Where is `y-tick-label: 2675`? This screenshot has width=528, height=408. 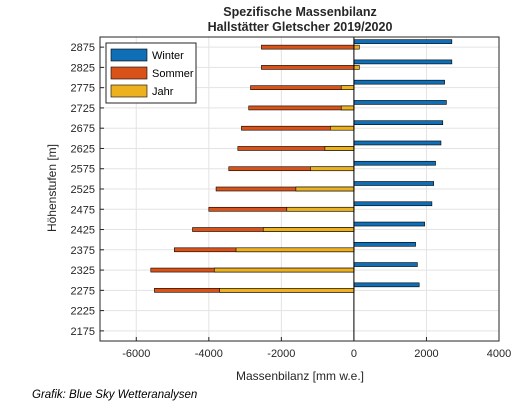
y-tick-label: 2675 is located at coordinates (83, 129).